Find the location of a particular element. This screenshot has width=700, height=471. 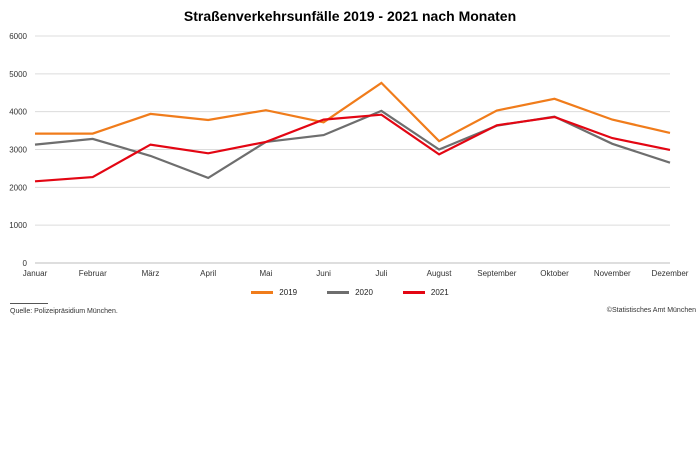

y-tick-label: 0 is located at coordinates (25, 263).